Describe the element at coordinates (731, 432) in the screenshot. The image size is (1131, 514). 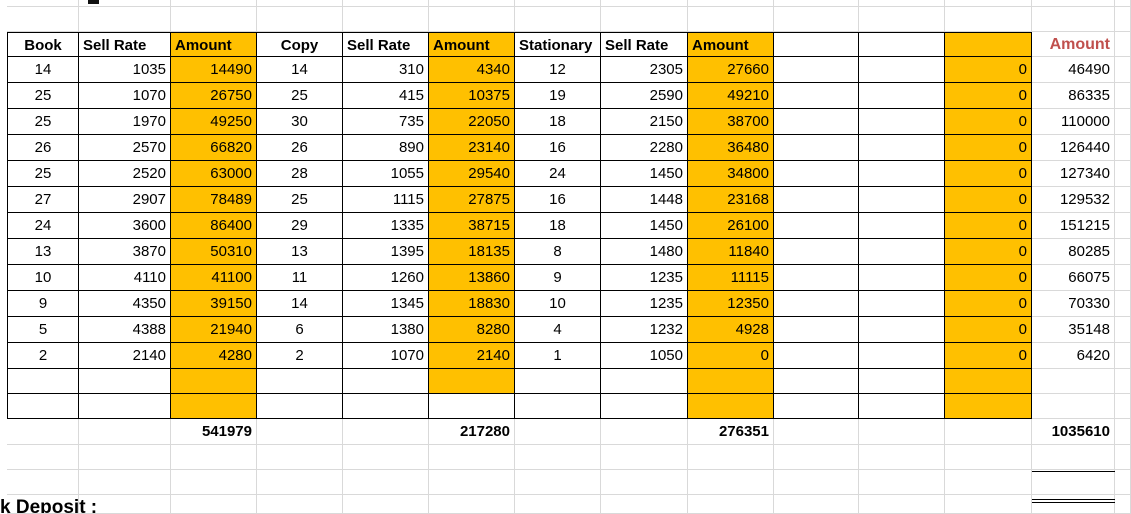
I see `total-cell: 276351` at that location.